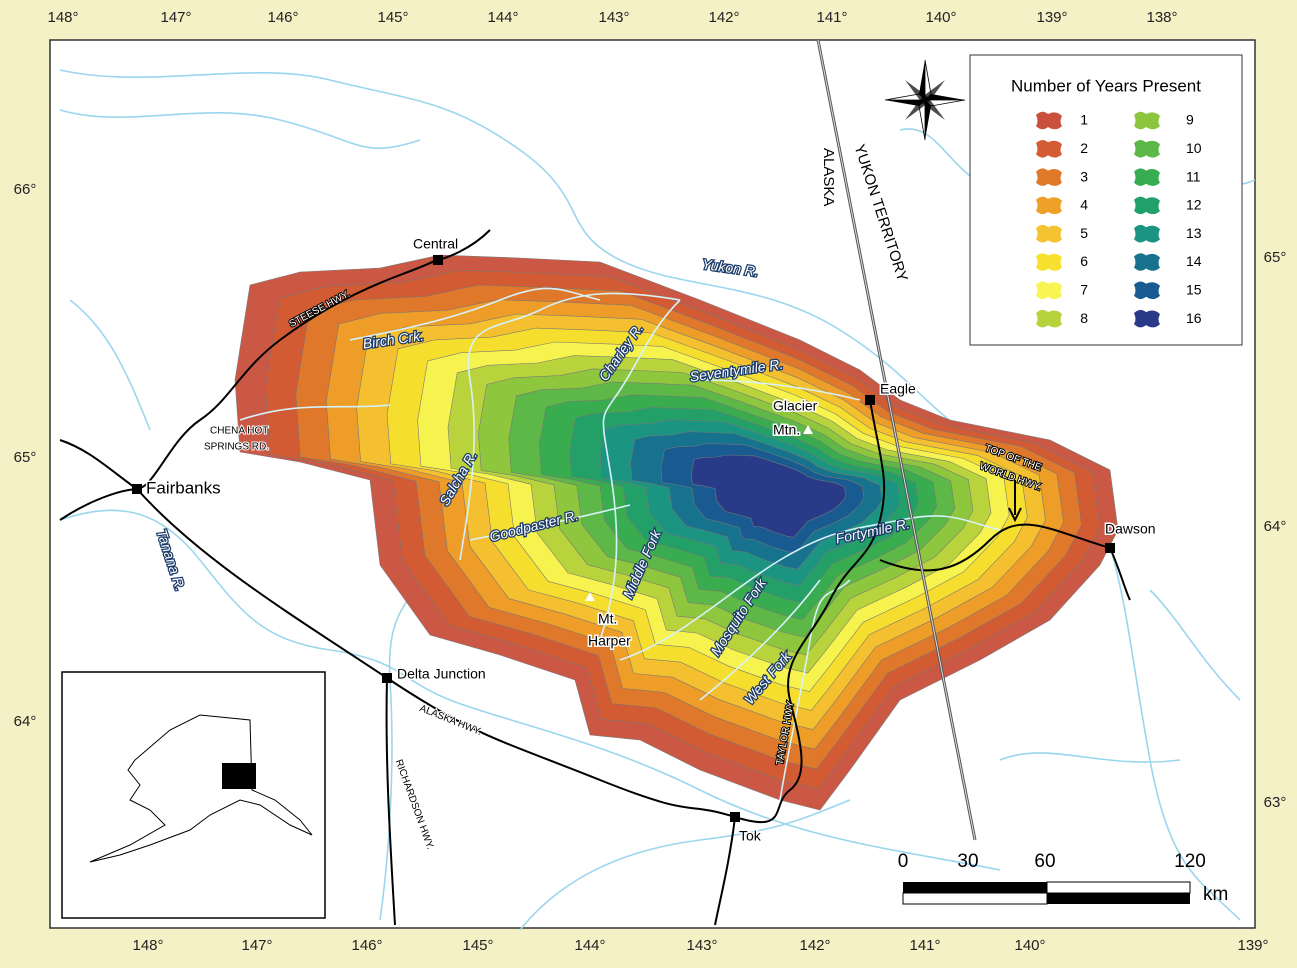 The image size is (1297, 968). I want to click on peak-glacier, so click(808, 429).